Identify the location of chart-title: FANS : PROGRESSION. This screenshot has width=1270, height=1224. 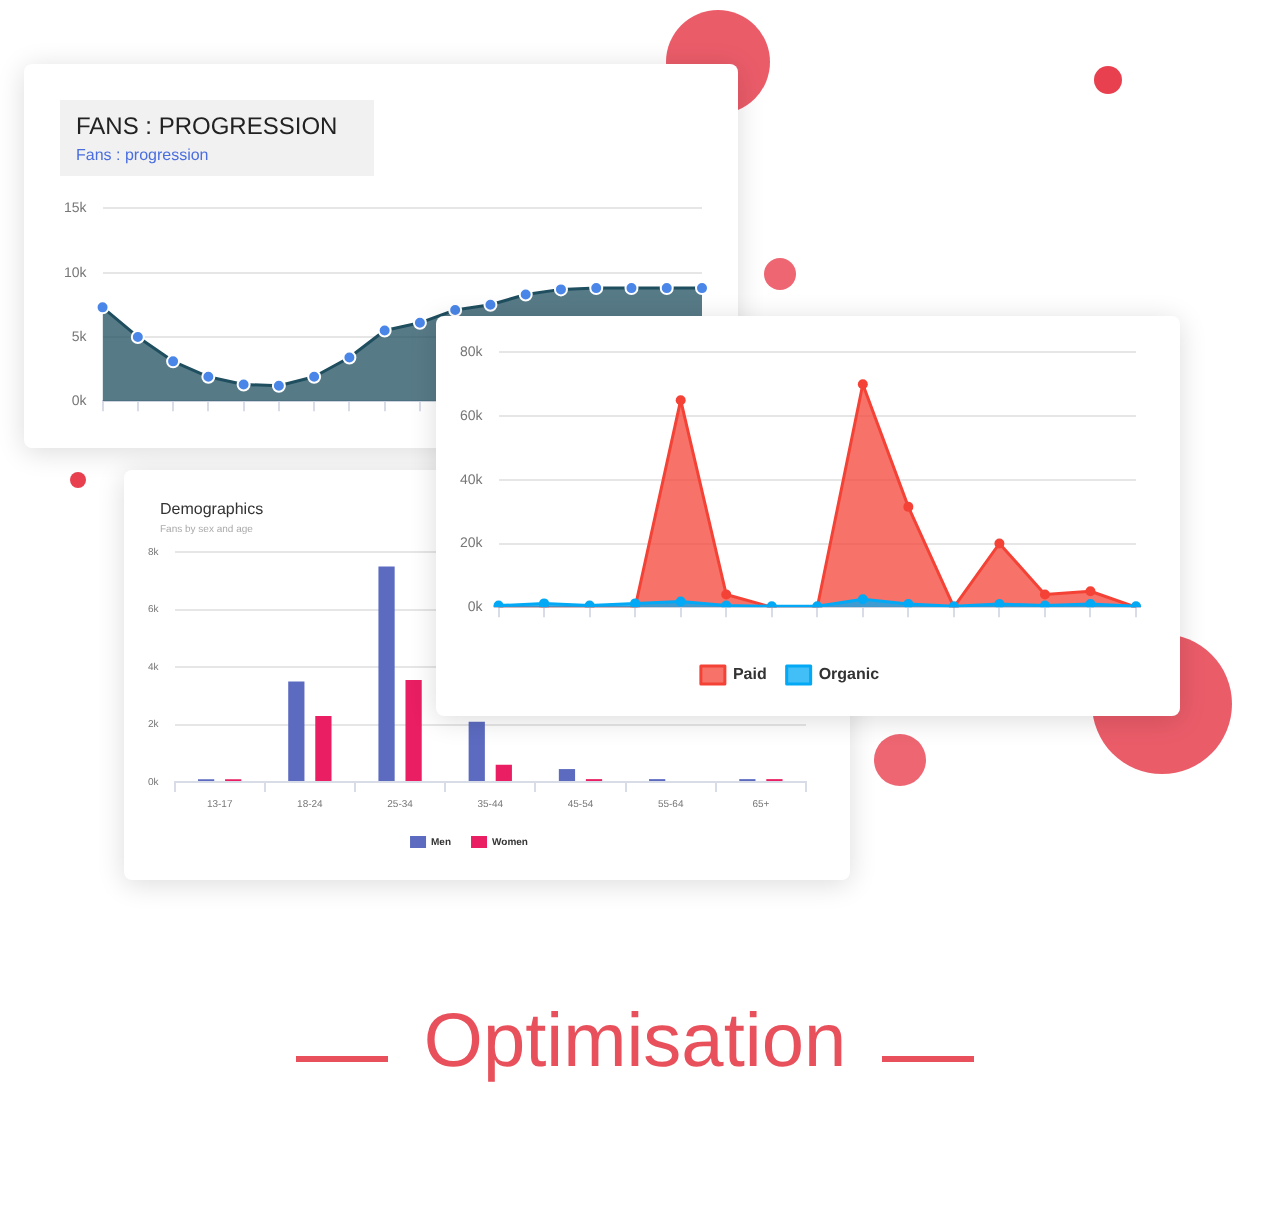
(207, 126).